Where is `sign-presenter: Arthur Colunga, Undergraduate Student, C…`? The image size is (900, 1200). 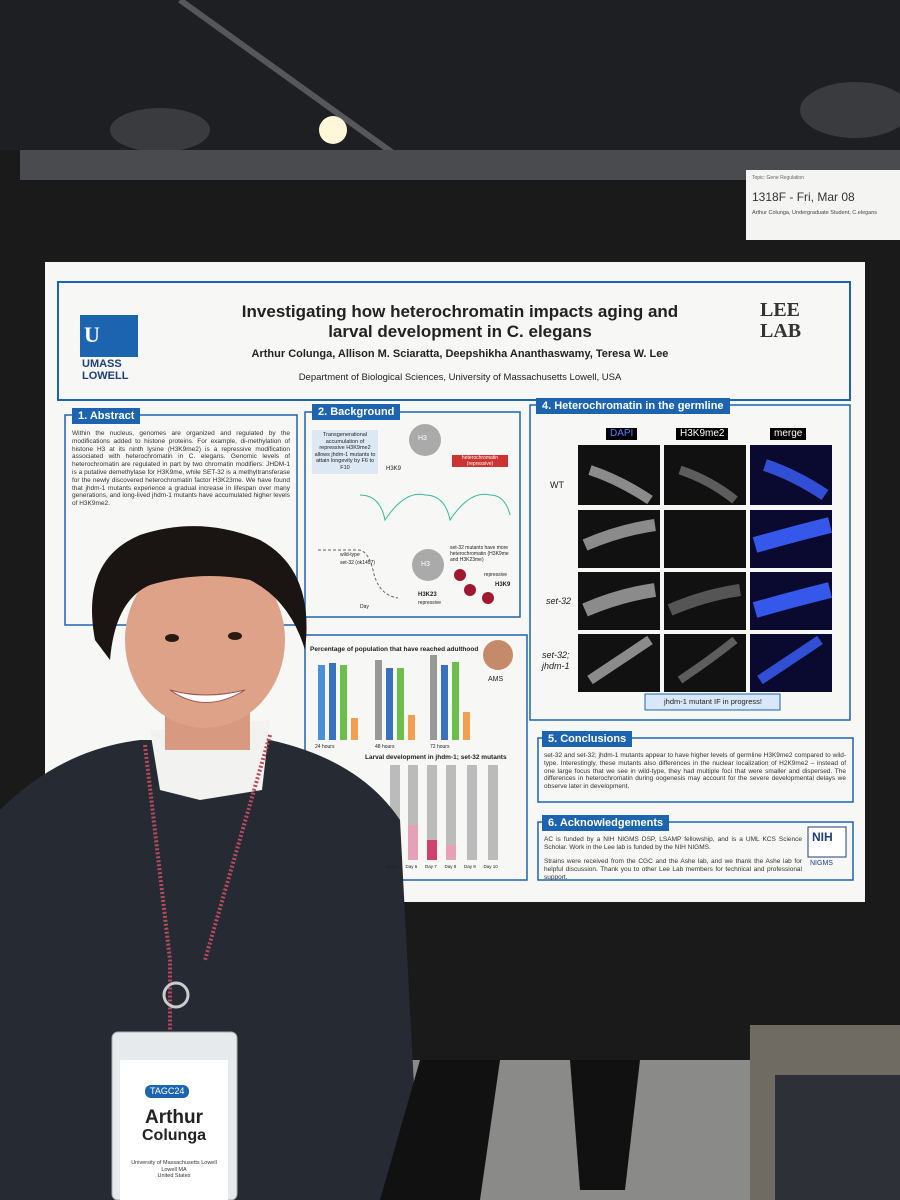 sign-presenter: Arthur Colunga, Undergraduate Student, C… is located at coordinates (815, 213).